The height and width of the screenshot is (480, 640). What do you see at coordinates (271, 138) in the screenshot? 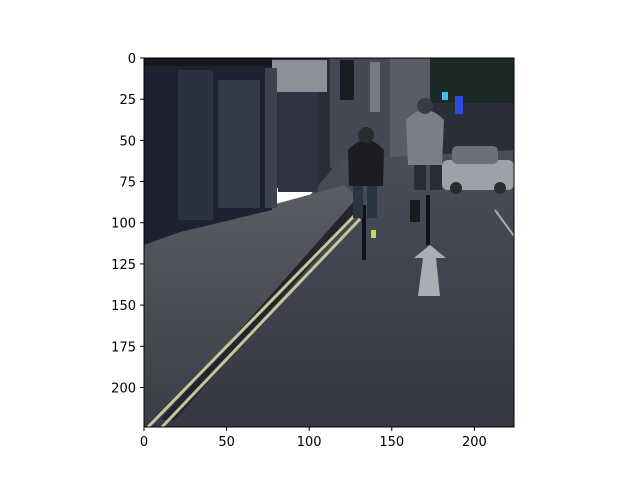
I see `storefront-pillar` at bounding box center [271, 138].